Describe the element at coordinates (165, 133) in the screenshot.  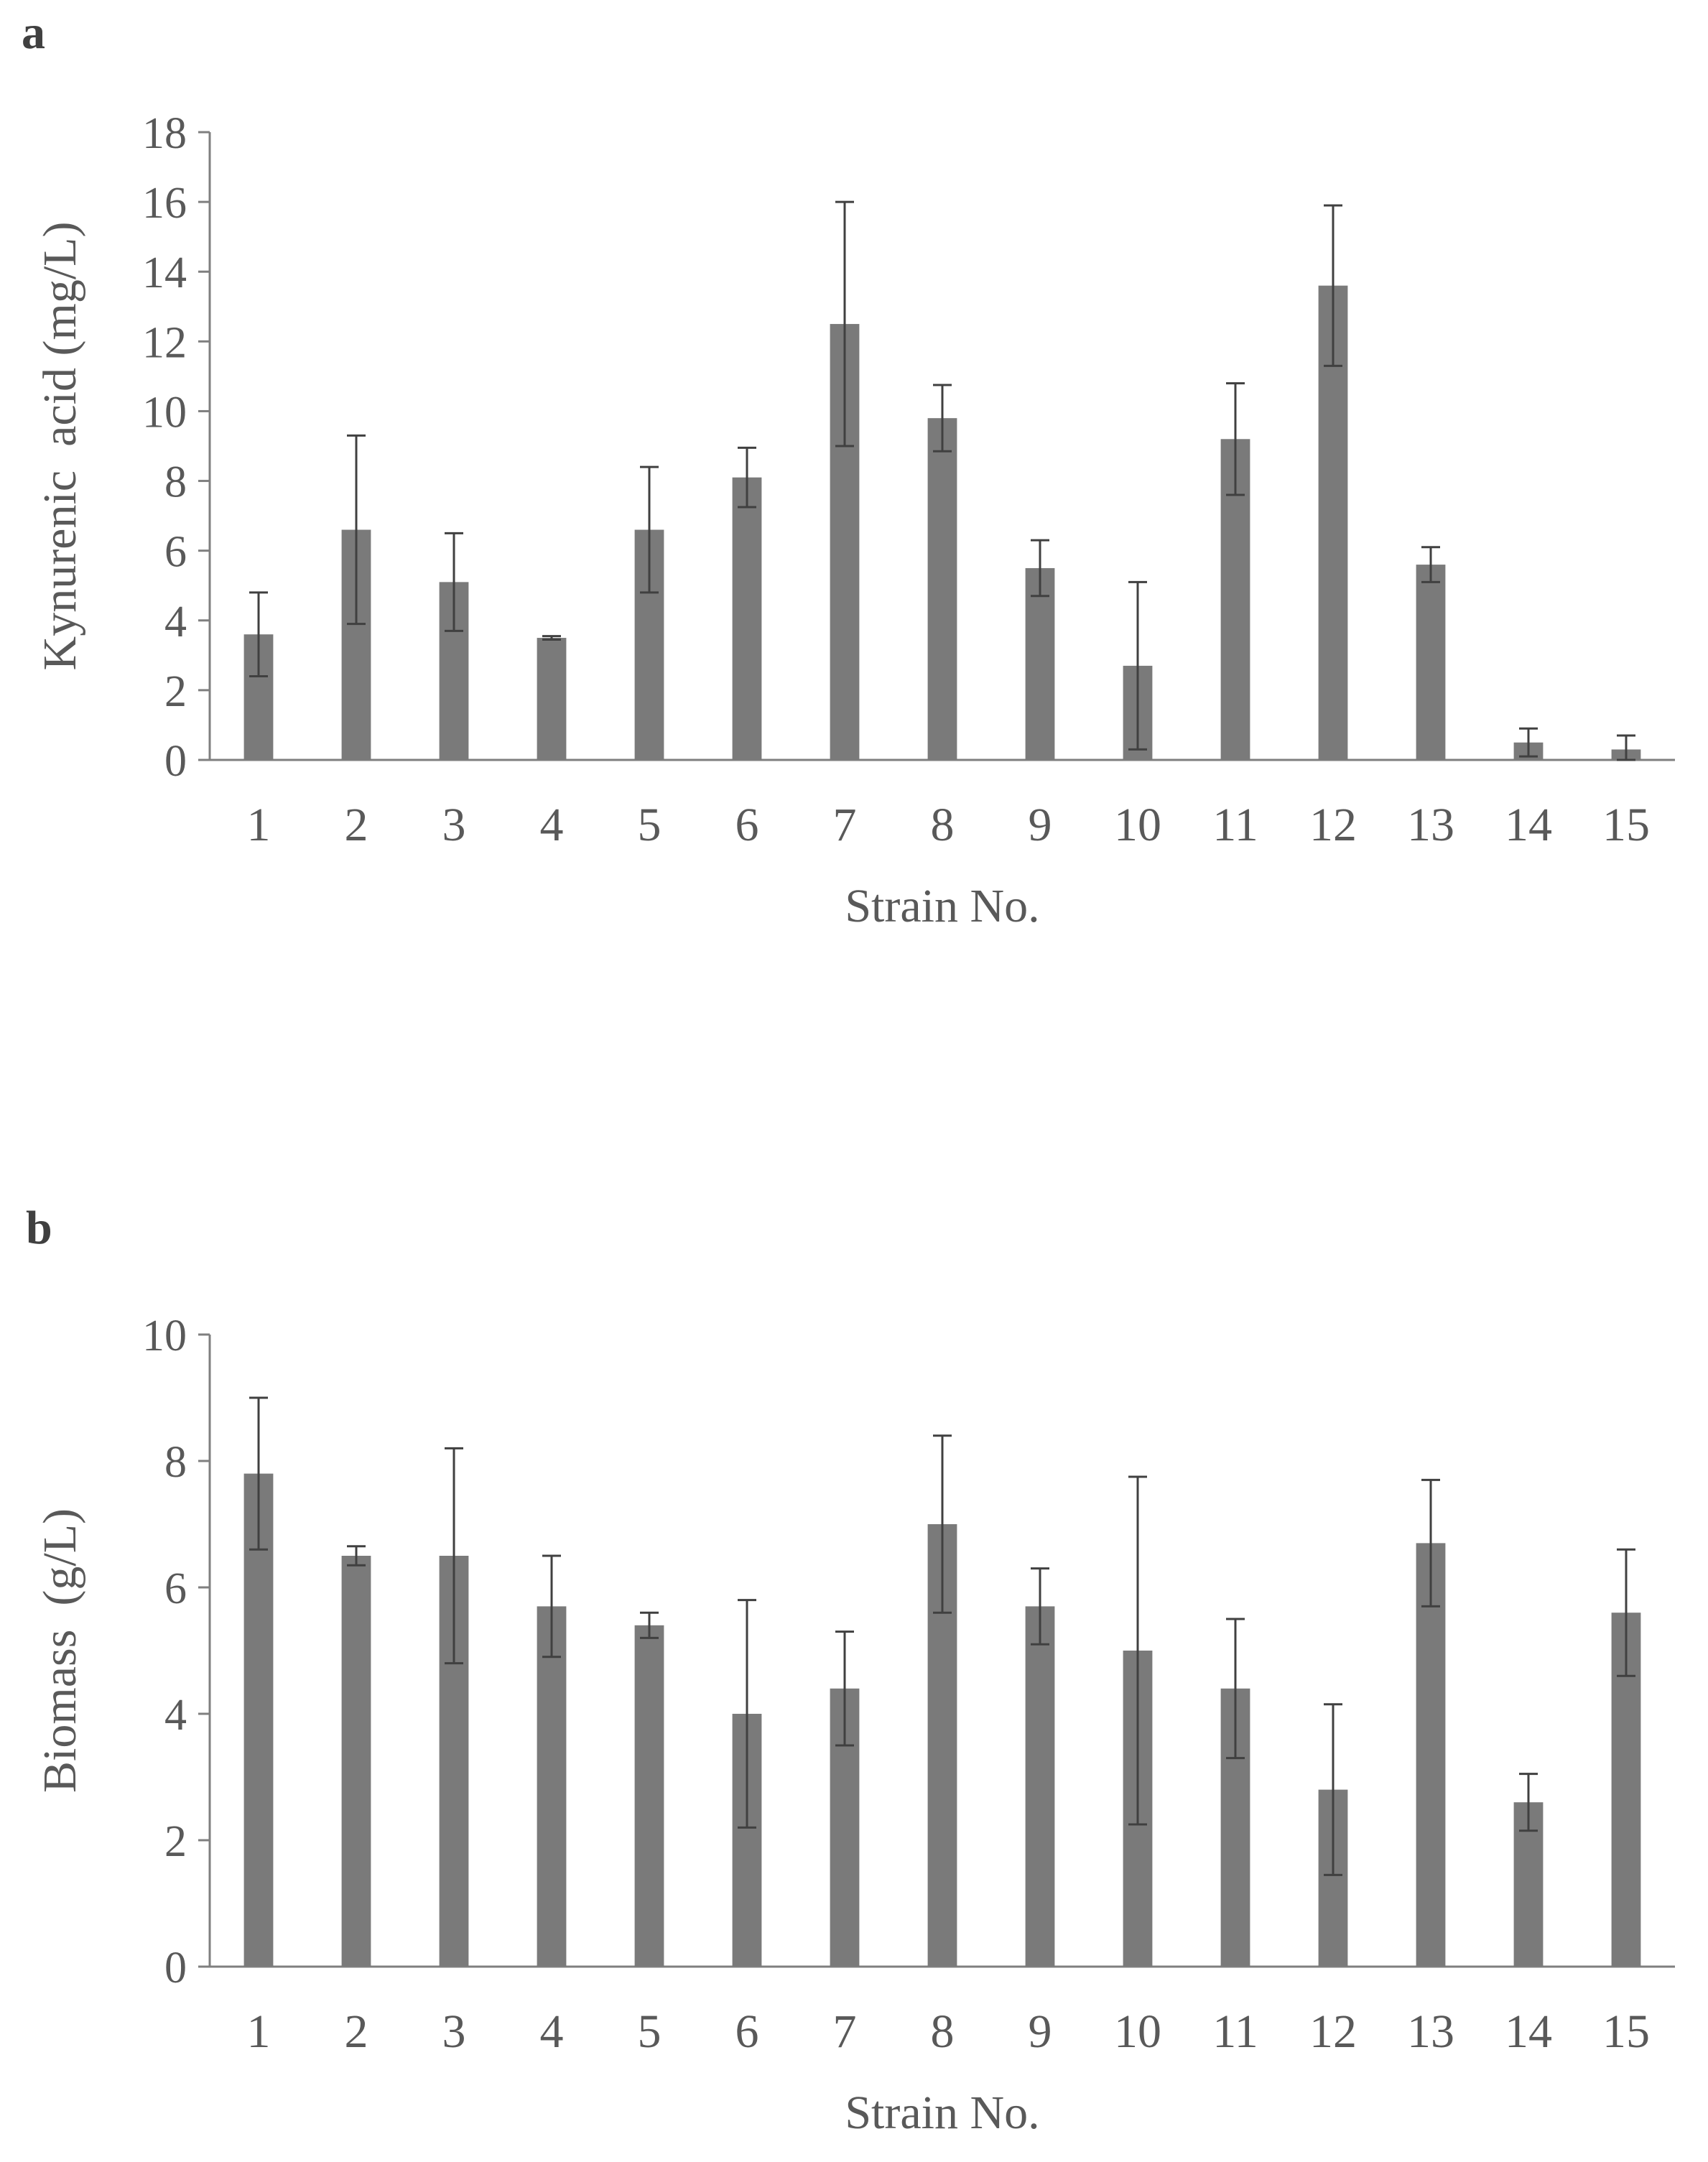
I see `y-tick-label: 18` at that location.